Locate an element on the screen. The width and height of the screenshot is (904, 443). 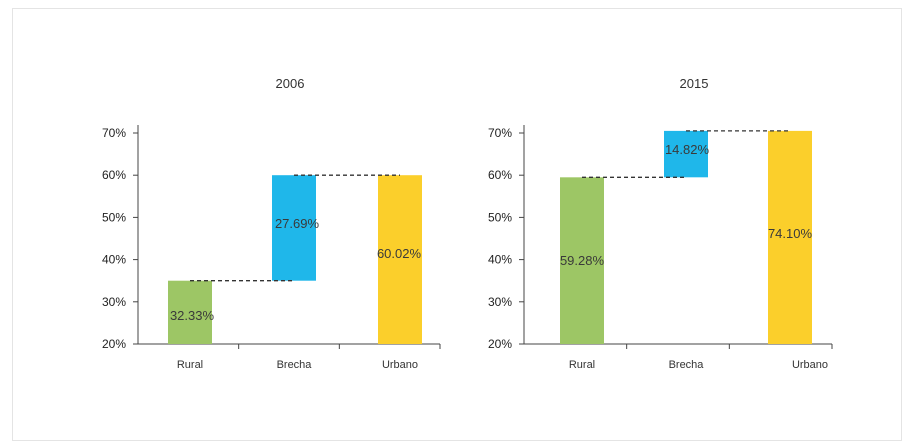
data-label-urbano: 60.02% is located at coordinates (399, 253).